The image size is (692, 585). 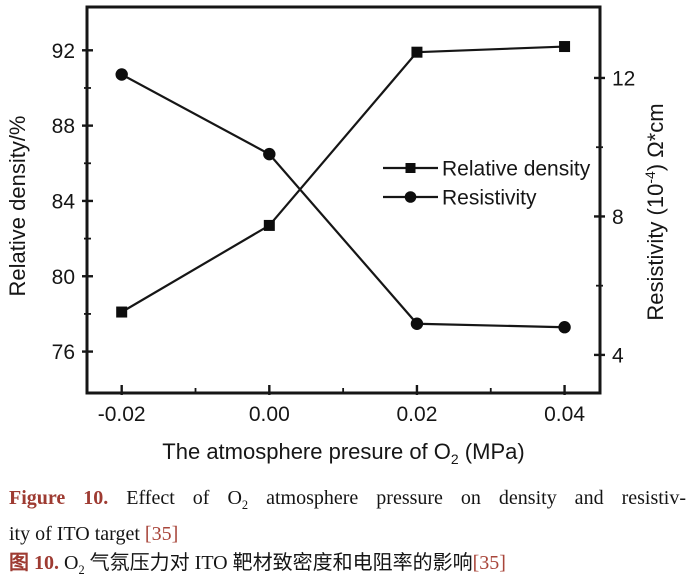 I want to click on right-axis: 4 8 12, so click(x=614, y=217).